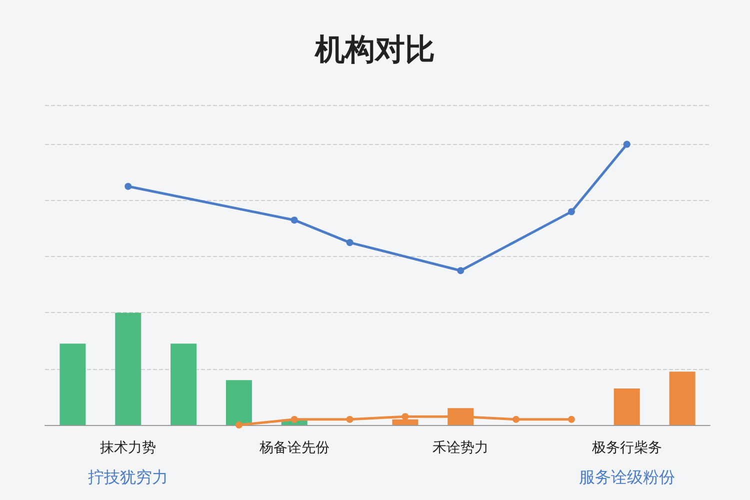 The image size is (750, 500). Describe the element at coordinates (460, 448) in the screenshot. I see `x-tick-label: 禾诠势力` at that location.